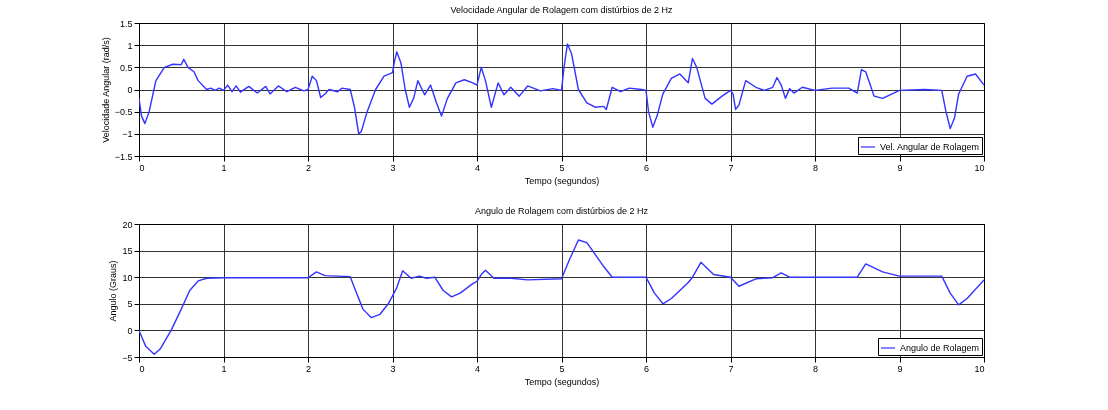  Describe the element at coordinates (113, 291) in the screenshot. I see `y-axis-title: Angulo (Graus)` at that location.